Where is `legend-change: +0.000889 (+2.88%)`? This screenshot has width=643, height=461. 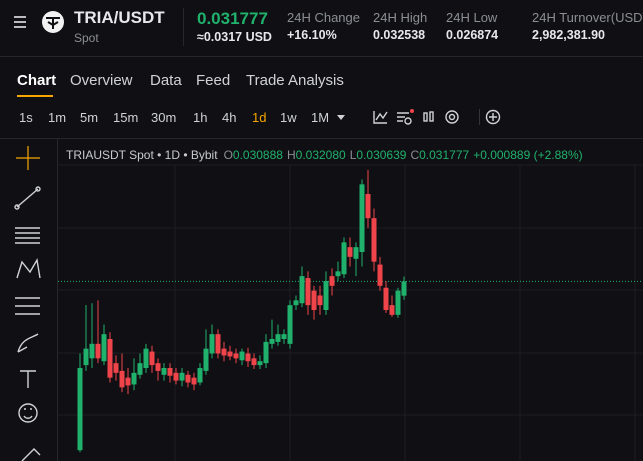 legend-change: +0.000889 (+2.88%) is located at coordinates (528, 155).